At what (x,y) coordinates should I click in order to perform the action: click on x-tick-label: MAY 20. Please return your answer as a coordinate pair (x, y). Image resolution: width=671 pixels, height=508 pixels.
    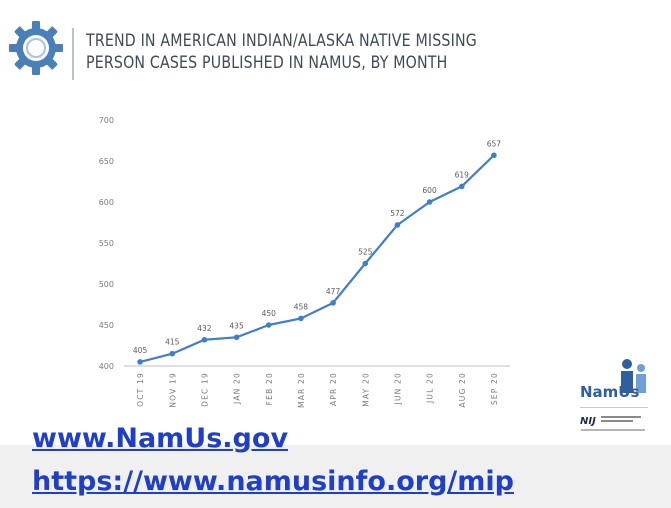
    Looking at the image, I should click on (365, 389).